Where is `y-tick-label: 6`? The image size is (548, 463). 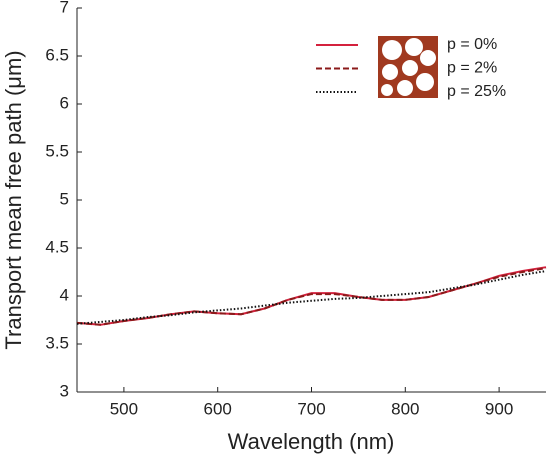
y-tick-label: 6 is located at coordinates (64, 102).